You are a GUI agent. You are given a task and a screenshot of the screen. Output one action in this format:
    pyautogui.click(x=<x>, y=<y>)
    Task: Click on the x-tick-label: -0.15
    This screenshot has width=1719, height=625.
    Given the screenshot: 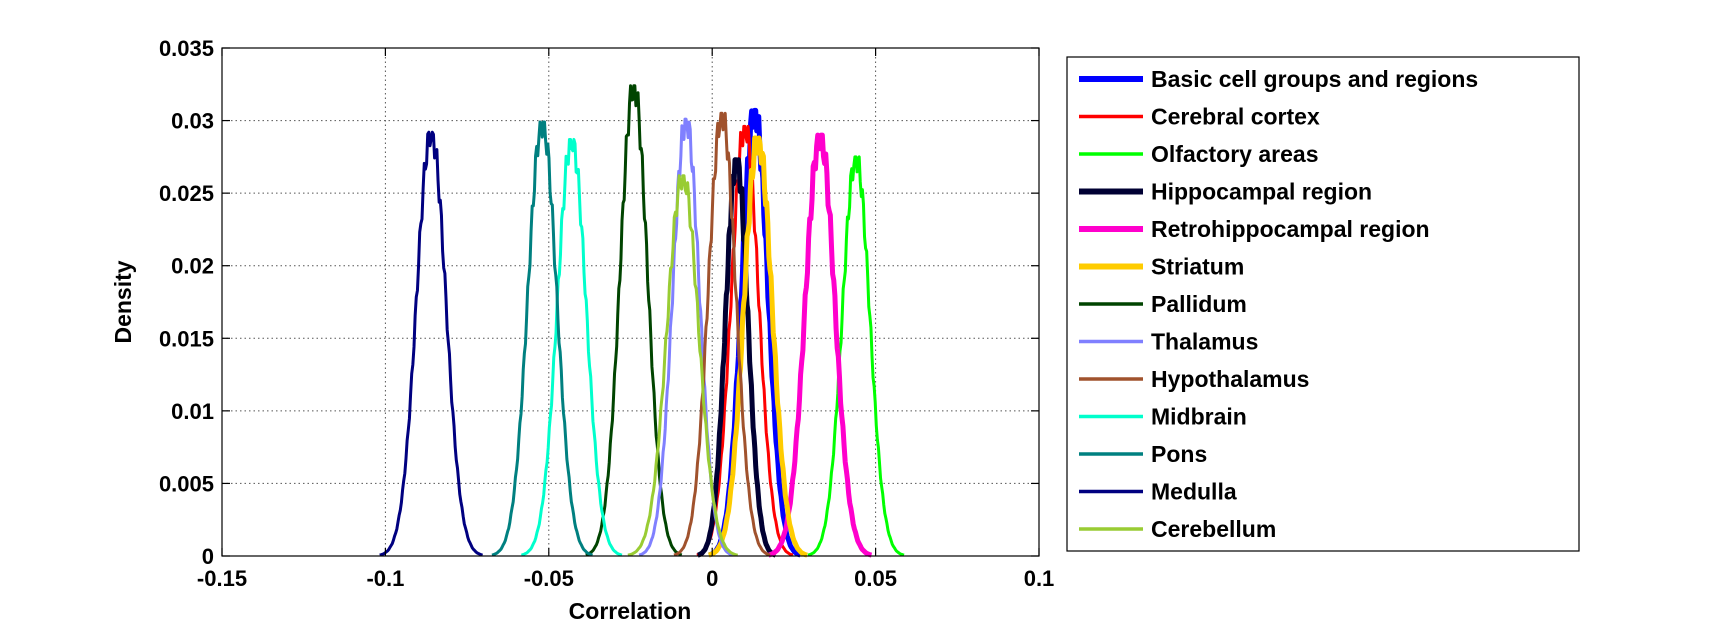 What is the action you would take?
    pyautogui.click(x=222, y=578)
    